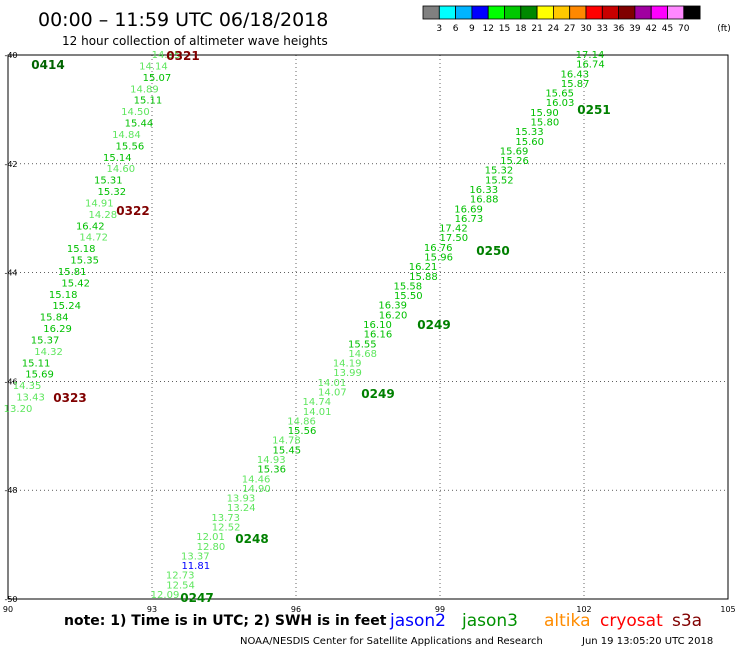 This screenshot has width=740, height=650. I want to click on swh-value: 16.16, so click(378, 335).